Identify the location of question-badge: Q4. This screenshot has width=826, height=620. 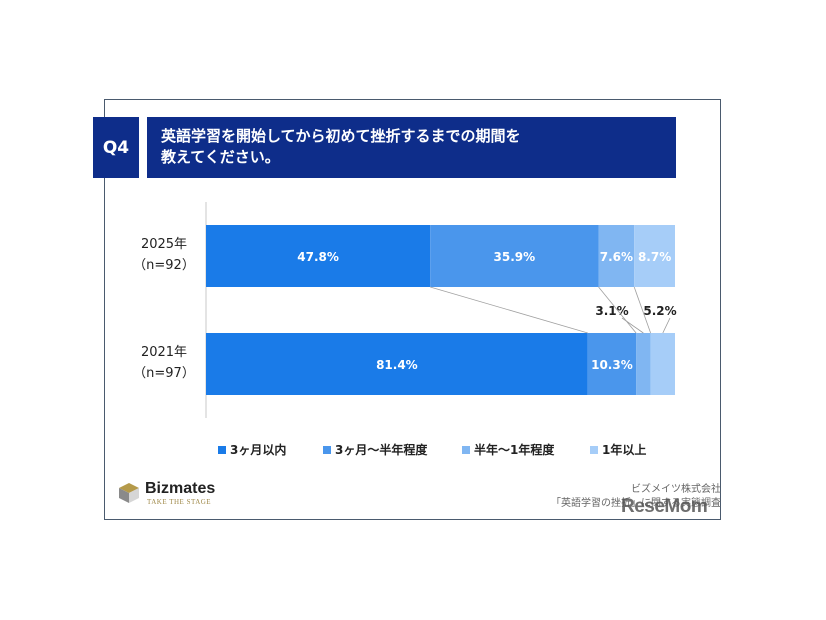
(116, 147).